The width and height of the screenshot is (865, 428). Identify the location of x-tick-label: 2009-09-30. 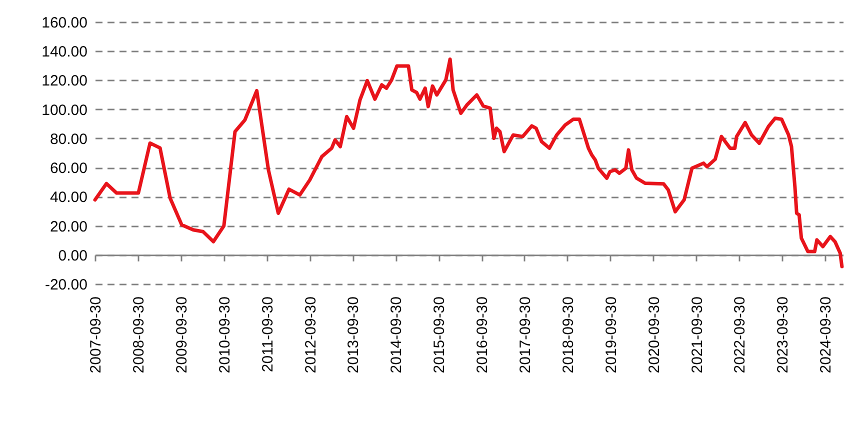
(181, 335).